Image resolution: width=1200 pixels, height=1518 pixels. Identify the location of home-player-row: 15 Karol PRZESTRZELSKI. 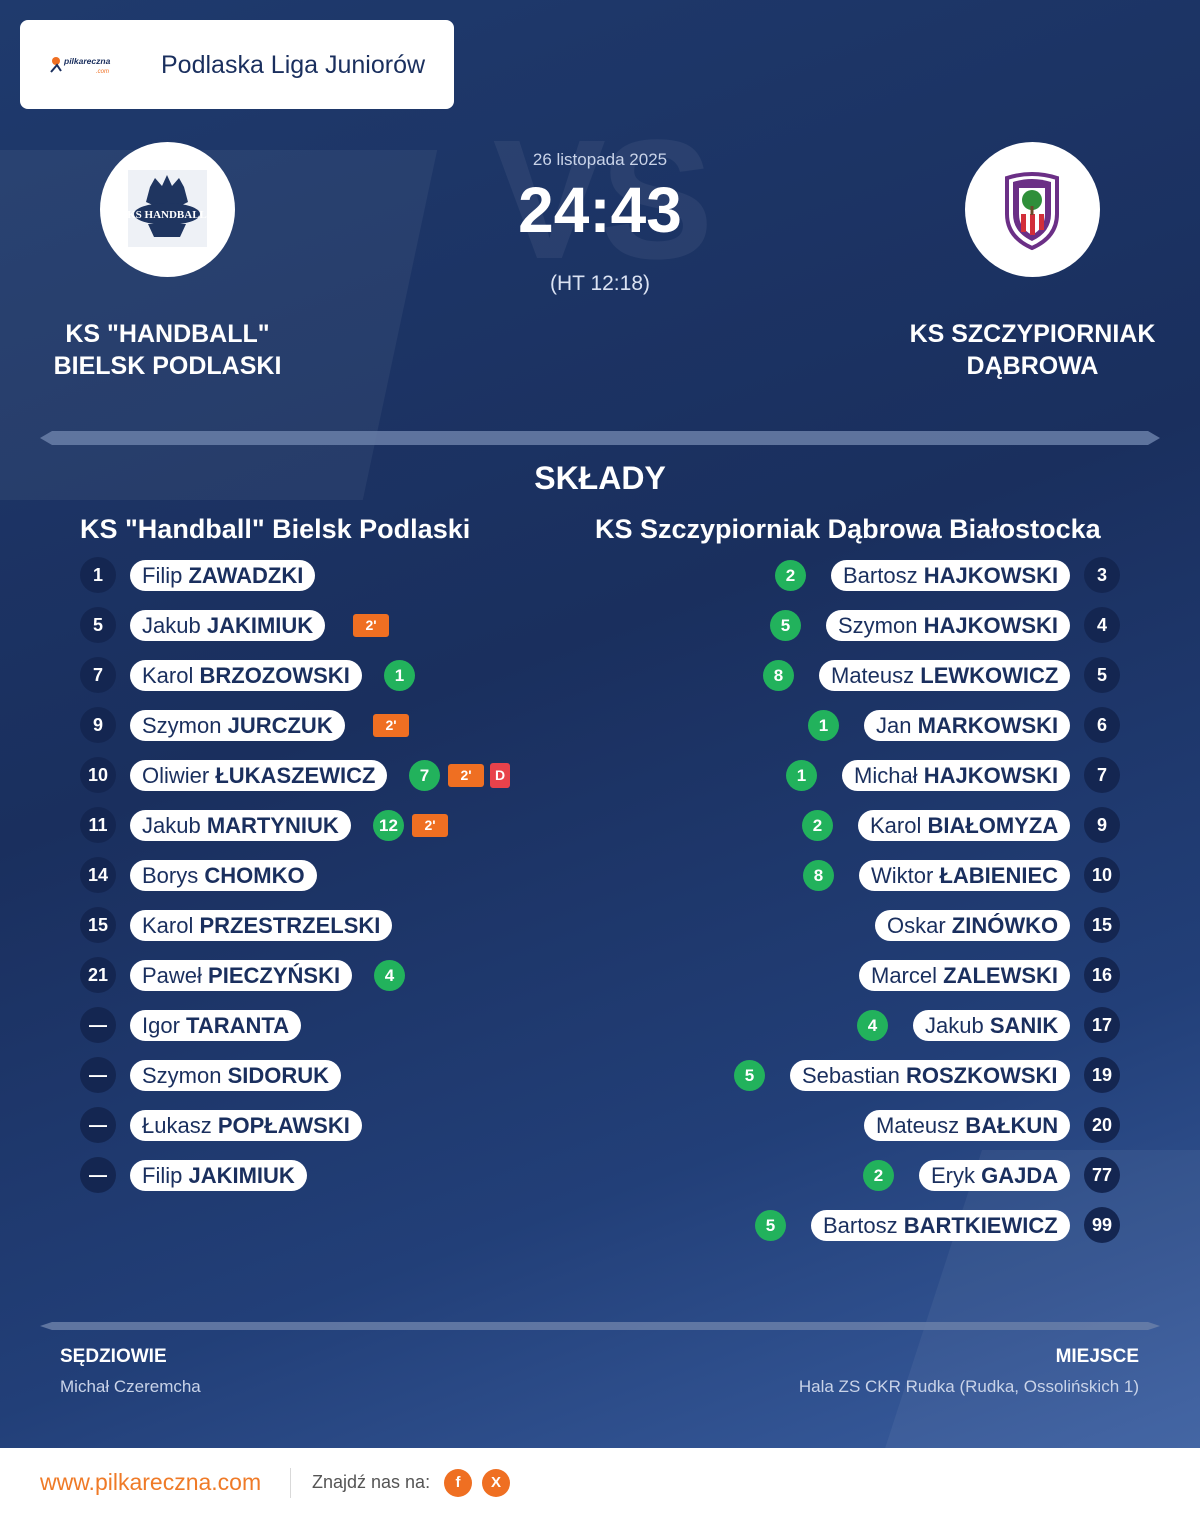
(330, 925).